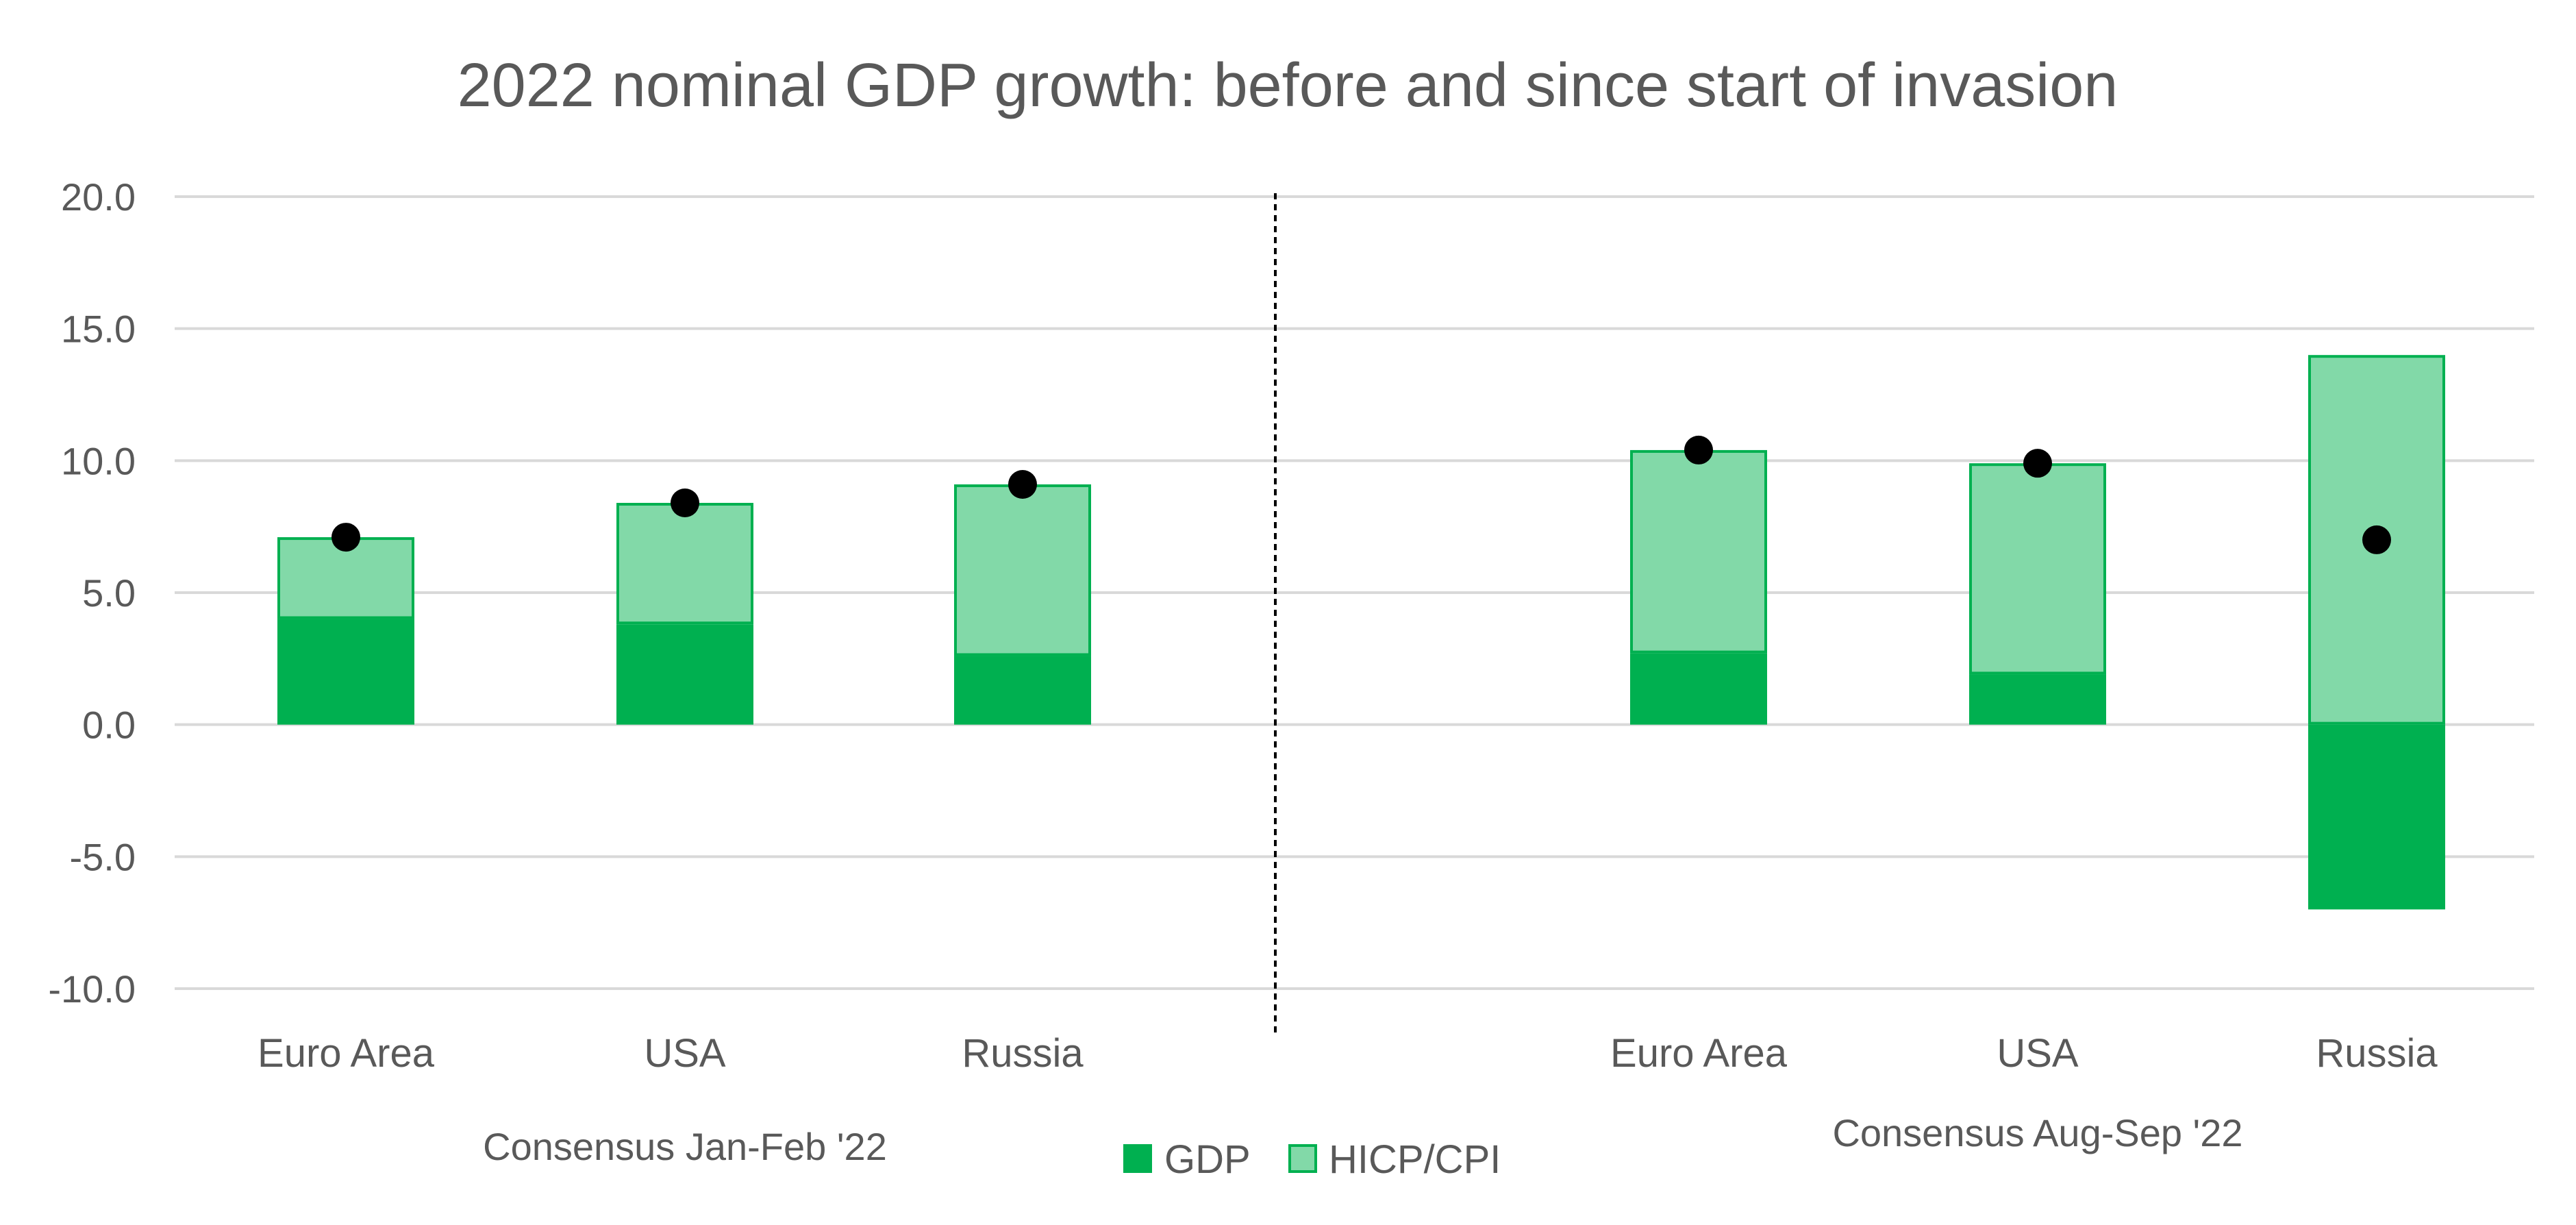  I want to click on y-tick-label: -5.0, so click(103, 856).